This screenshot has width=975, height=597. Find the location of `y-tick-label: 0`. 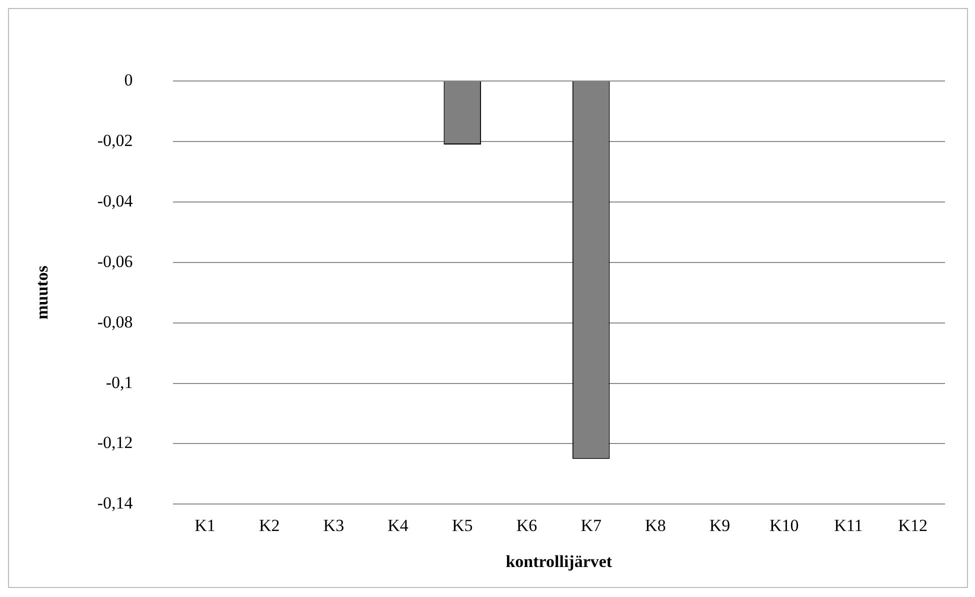

y-tick-label: 0 is located at coordinates (128, 80).